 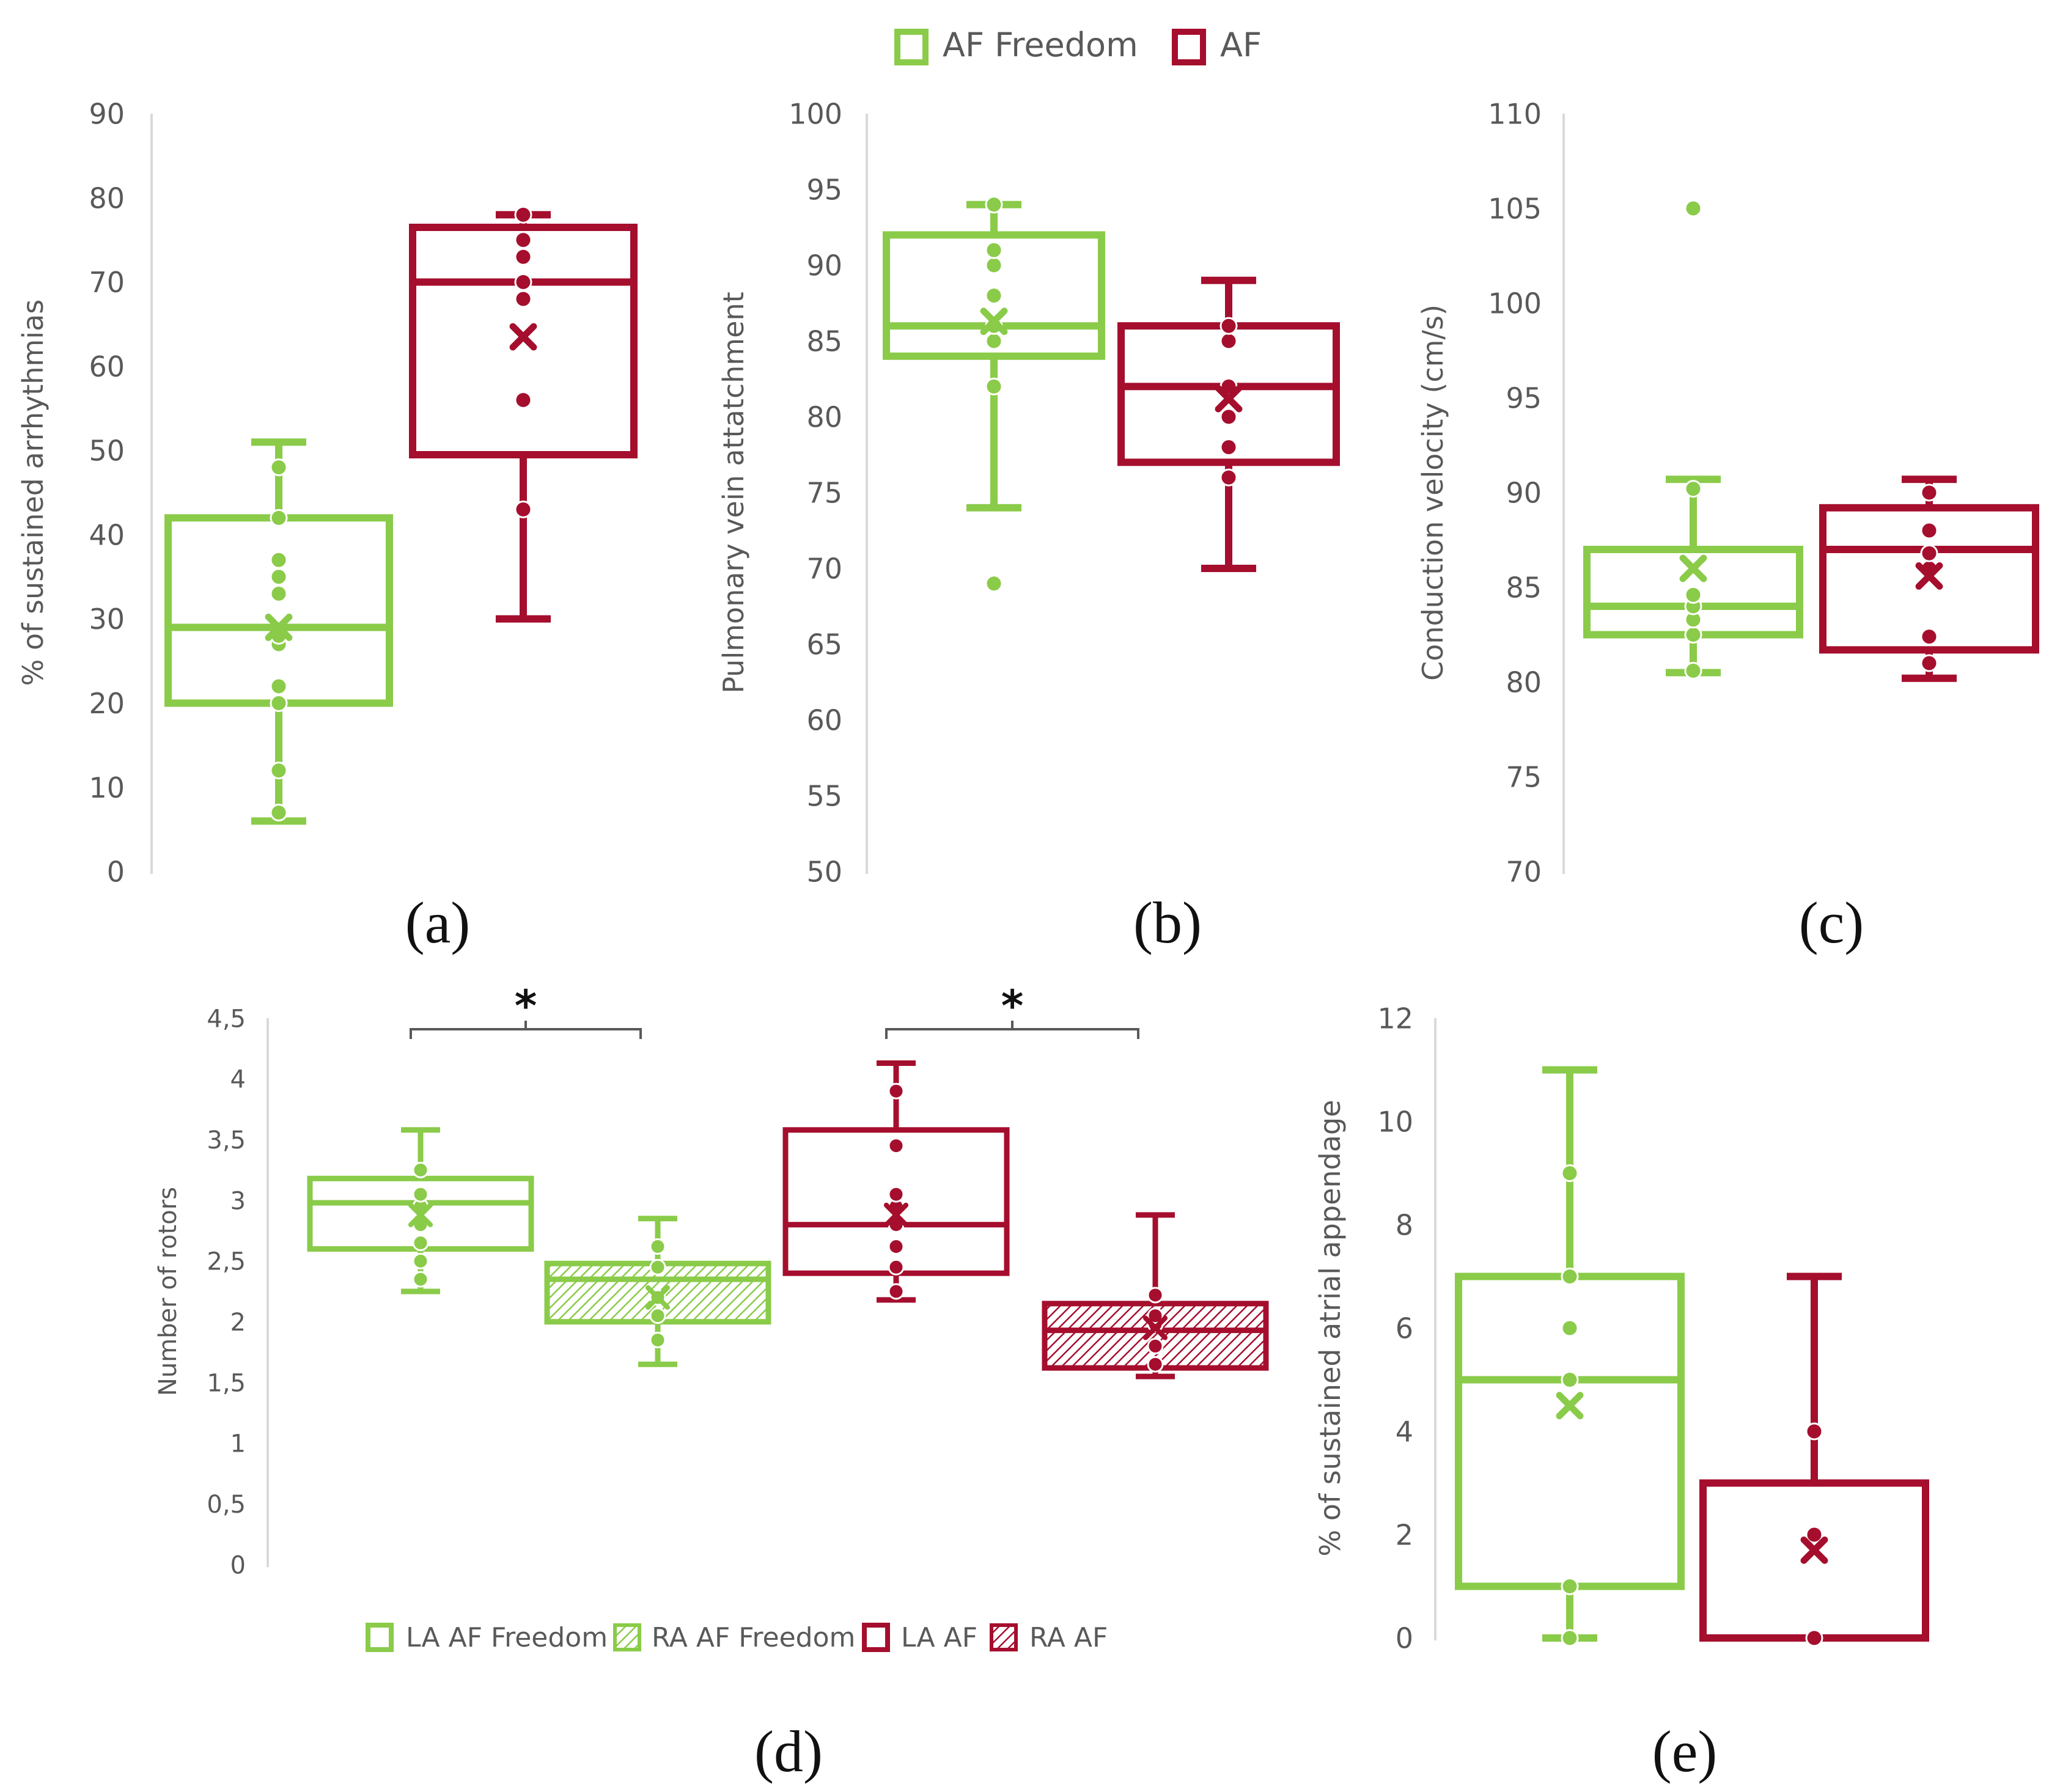 What do you see at coordinates (1167, 922) in the screenshot?
I see `panel-label: (b)` at bounding box center [1167, 922].